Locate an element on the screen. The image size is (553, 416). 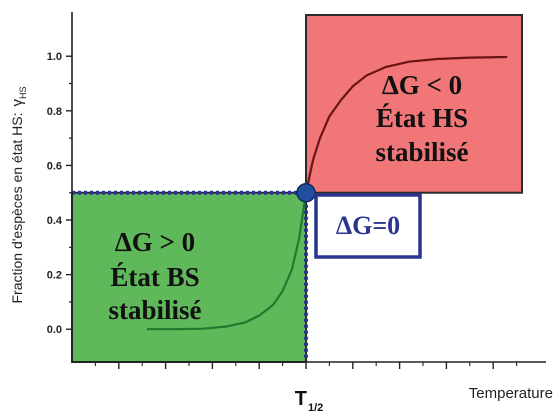
high-state-label: État HS is located at coordinates (422, 118).